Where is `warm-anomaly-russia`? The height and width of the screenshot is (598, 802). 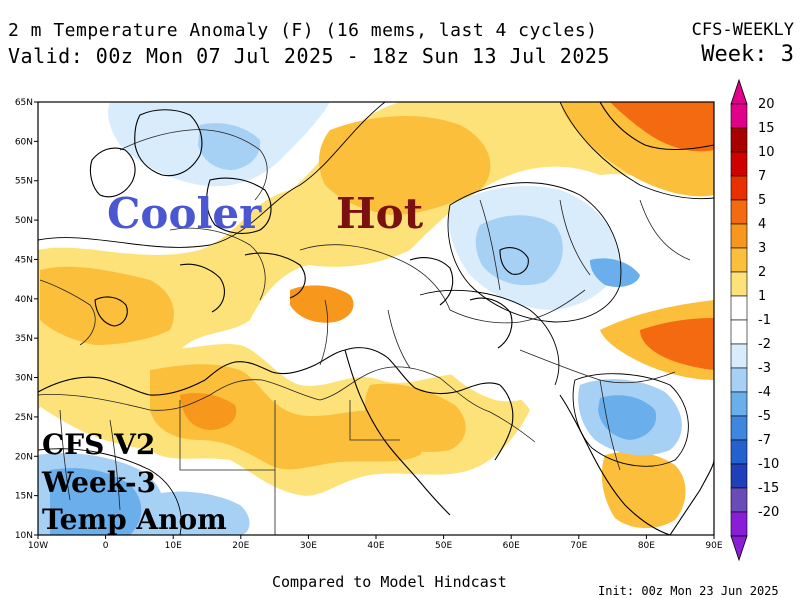
warm-anomaly-russia is located at coordinates (404, 165).